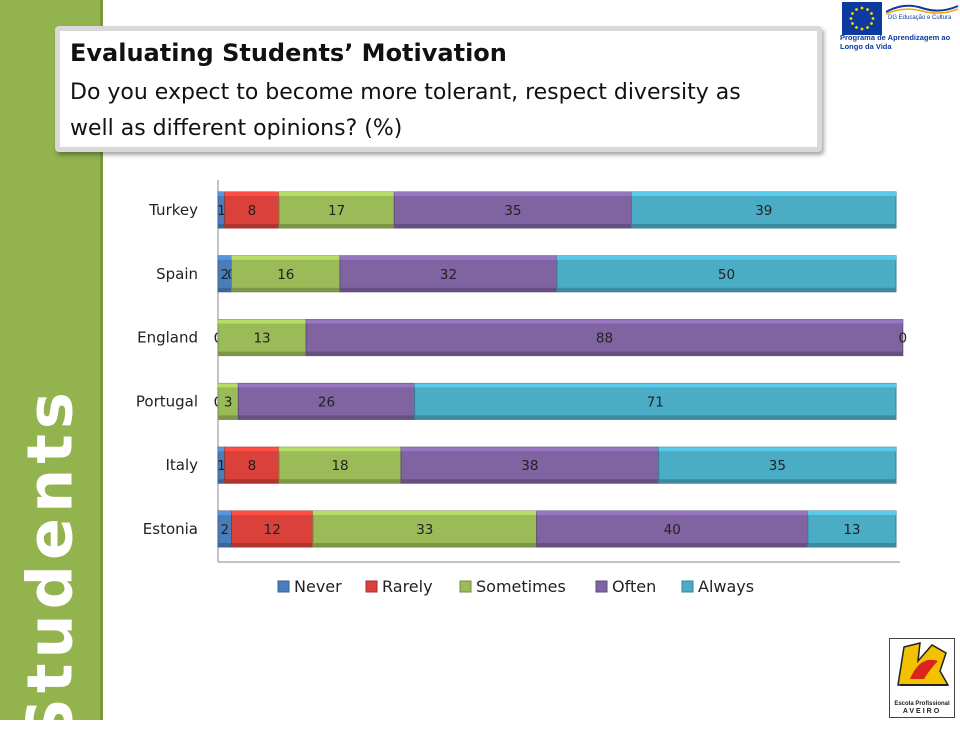  Describe the element at coordinates (902, 339) in the screenshot. I see `data-label: 0` at that location.